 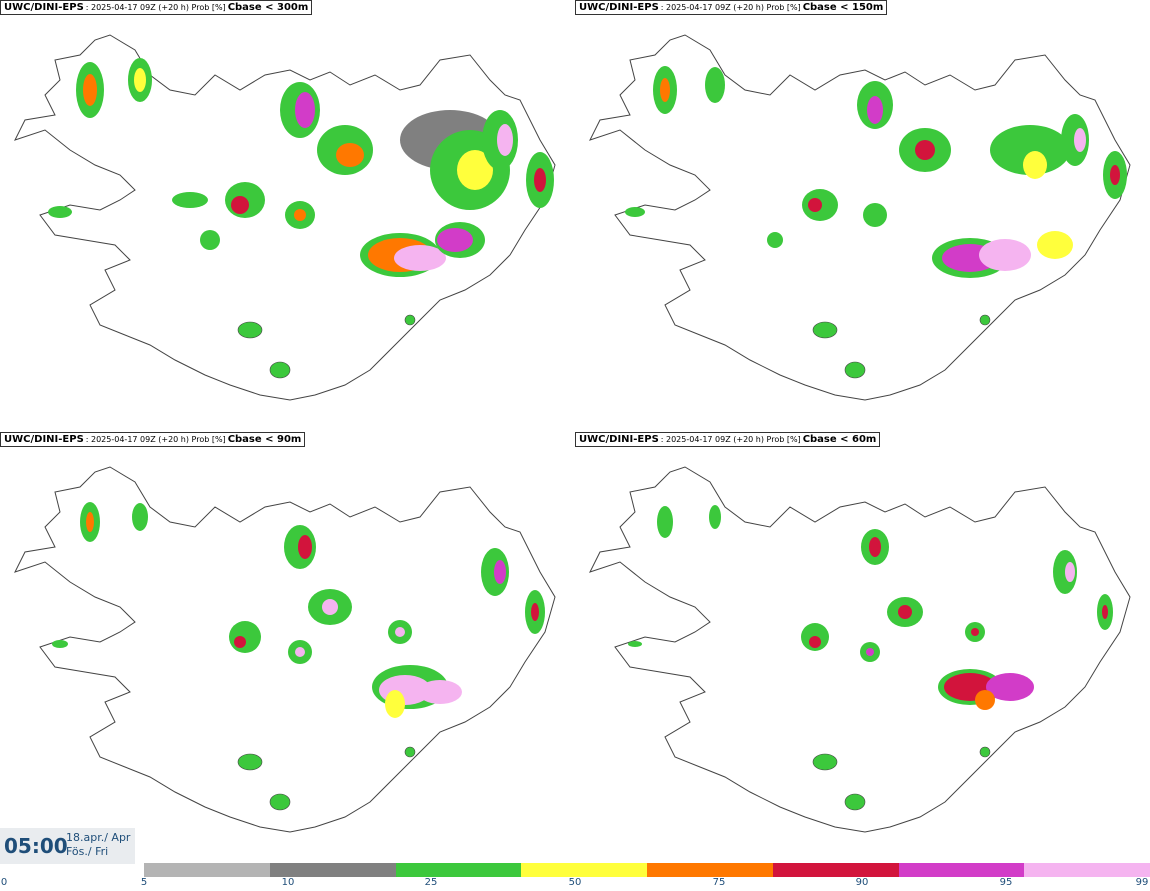 I want to click on valid-date: 18.apr./ Apr Fös./ Fri, so click(x=98, y=845).